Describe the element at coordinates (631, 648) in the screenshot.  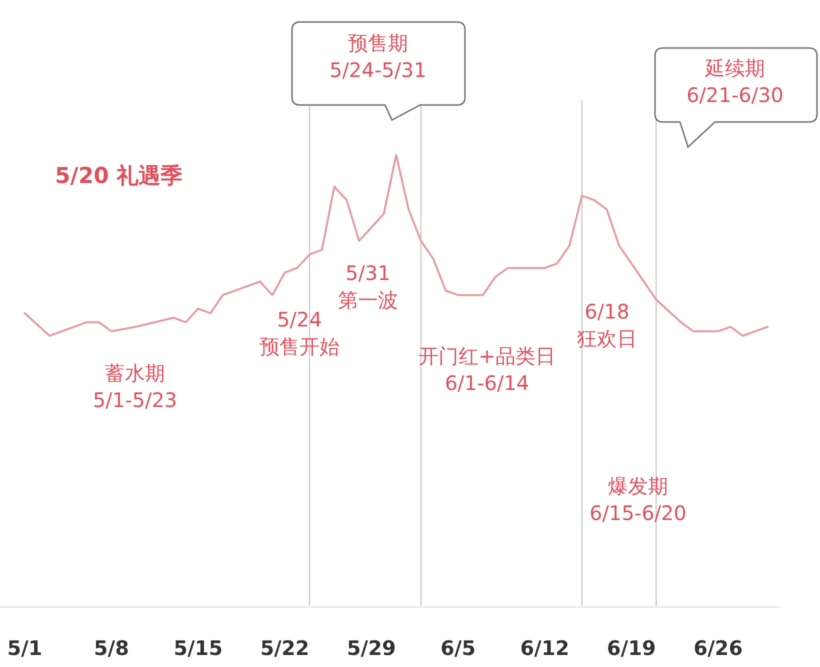
I see `x-tick-label: 6/19` at that location.